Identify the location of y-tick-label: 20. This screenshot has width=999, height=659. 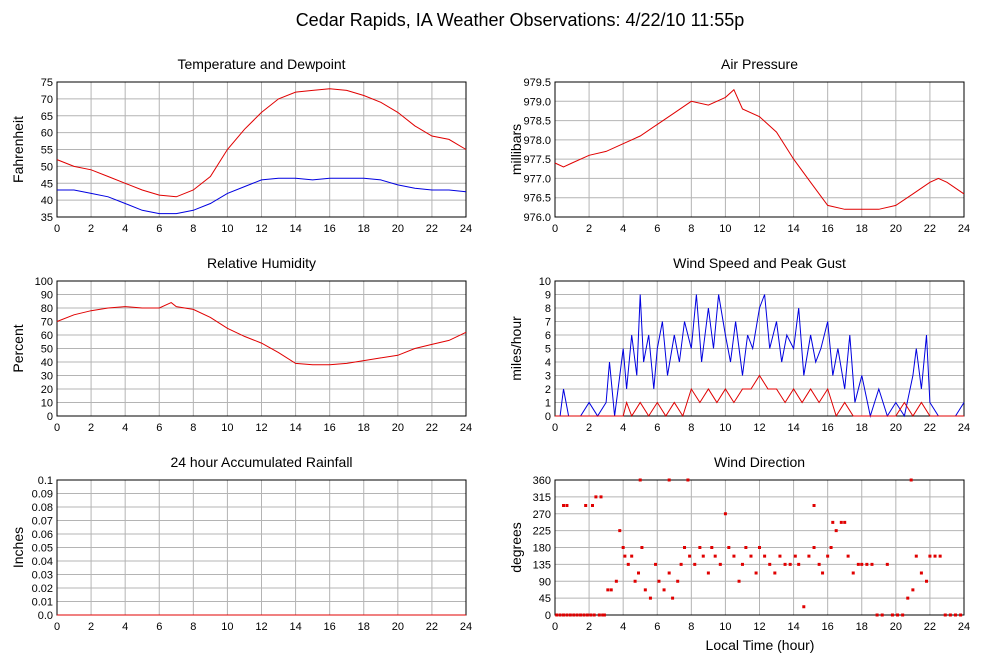
(47, 390).